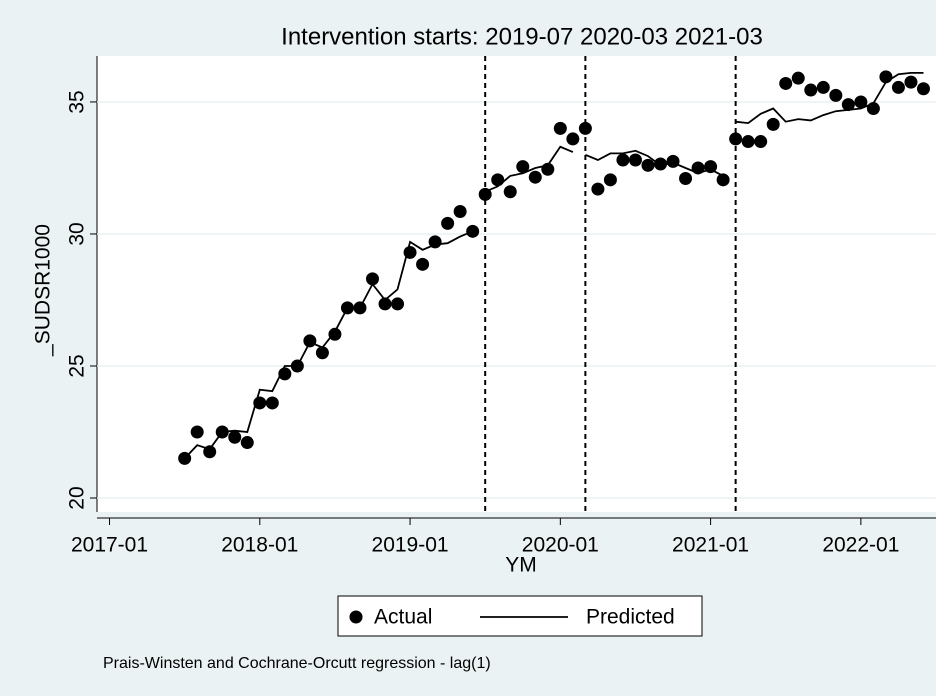  What do you see at coordinates (560, 545) in the screenshot?
I see `x-tick-label: 2020-01` at bounding box center [560, 545].